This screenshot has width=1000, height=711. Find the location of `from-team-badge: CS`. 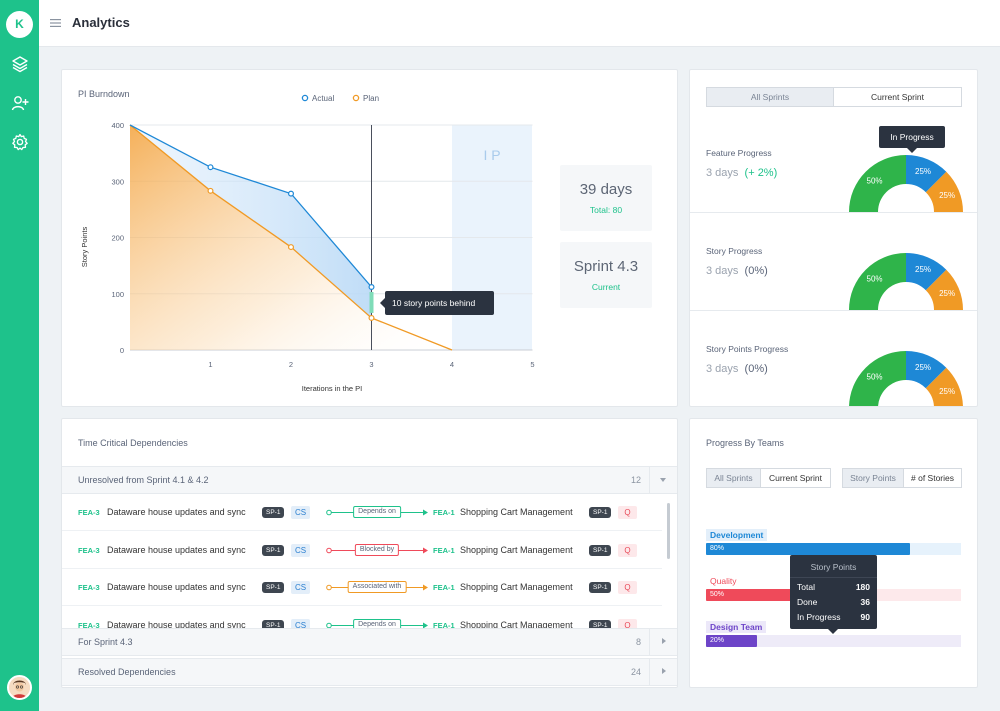

from-team-badge: CS is located at coordinates (300, 512).